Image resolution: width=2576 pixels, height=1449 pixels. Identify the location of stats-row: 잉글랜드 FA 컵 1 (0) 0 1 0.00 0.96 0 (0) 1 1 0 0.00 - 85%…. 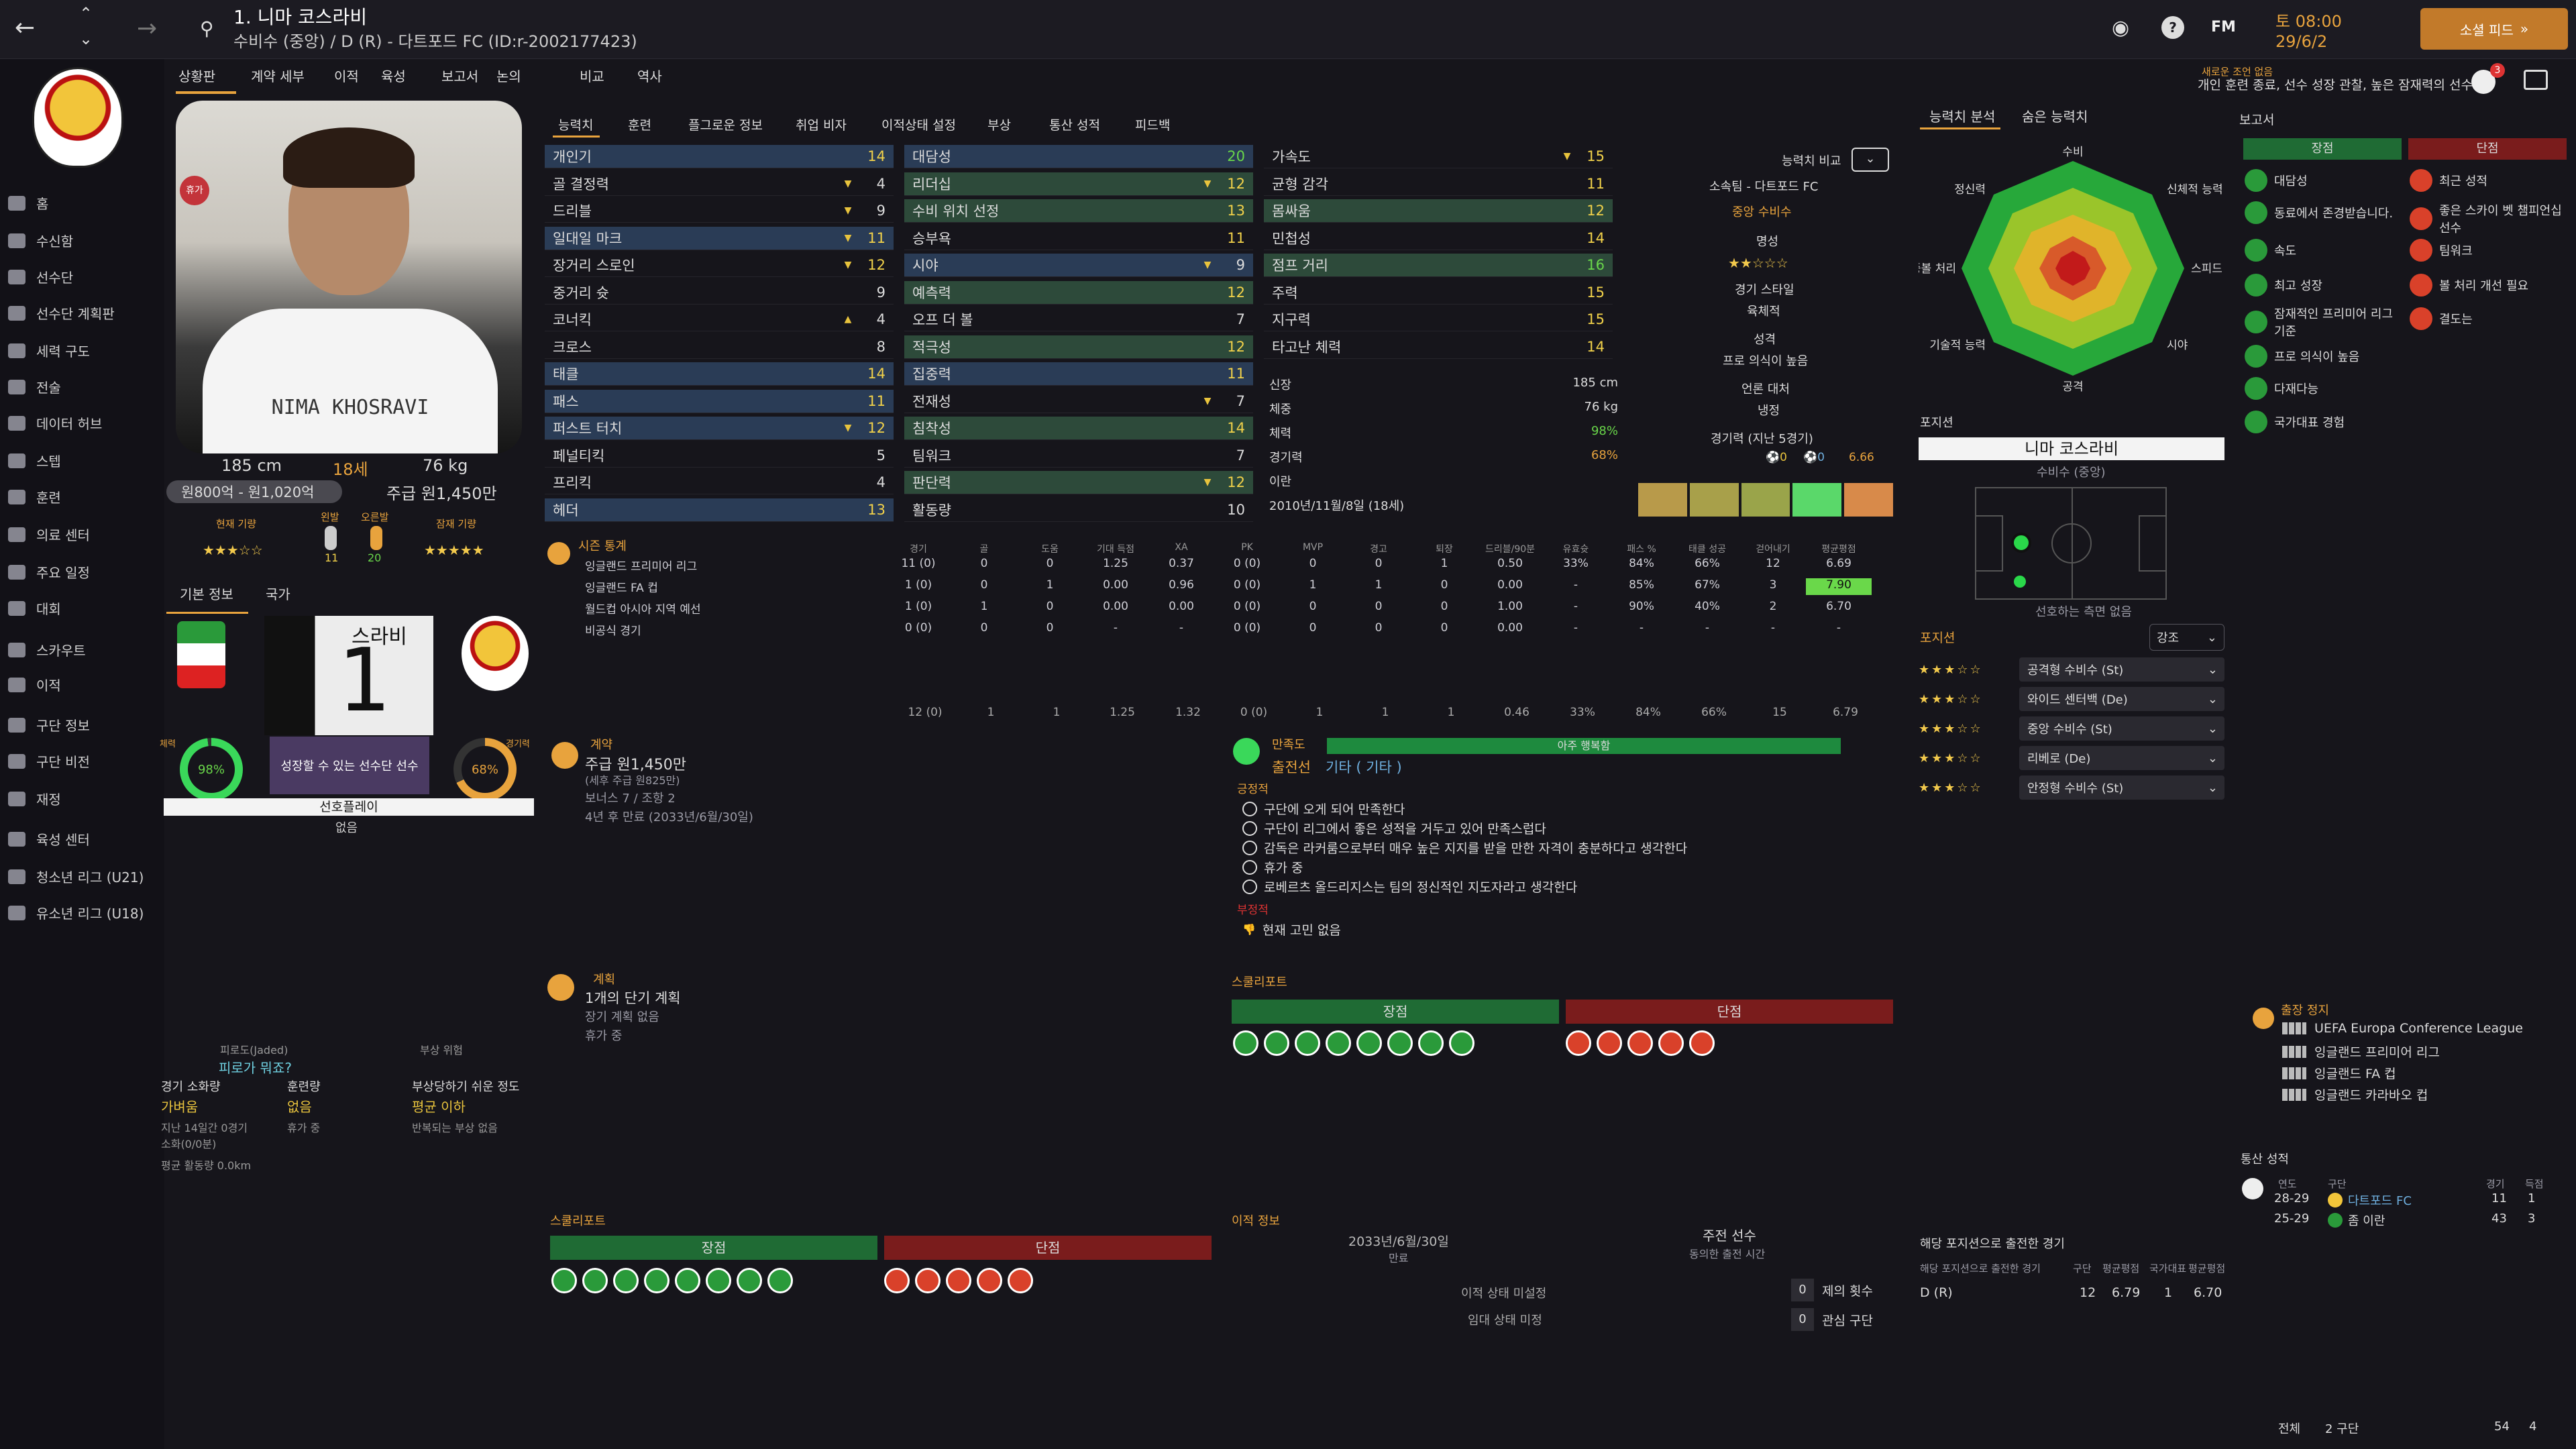
(1228, 586).